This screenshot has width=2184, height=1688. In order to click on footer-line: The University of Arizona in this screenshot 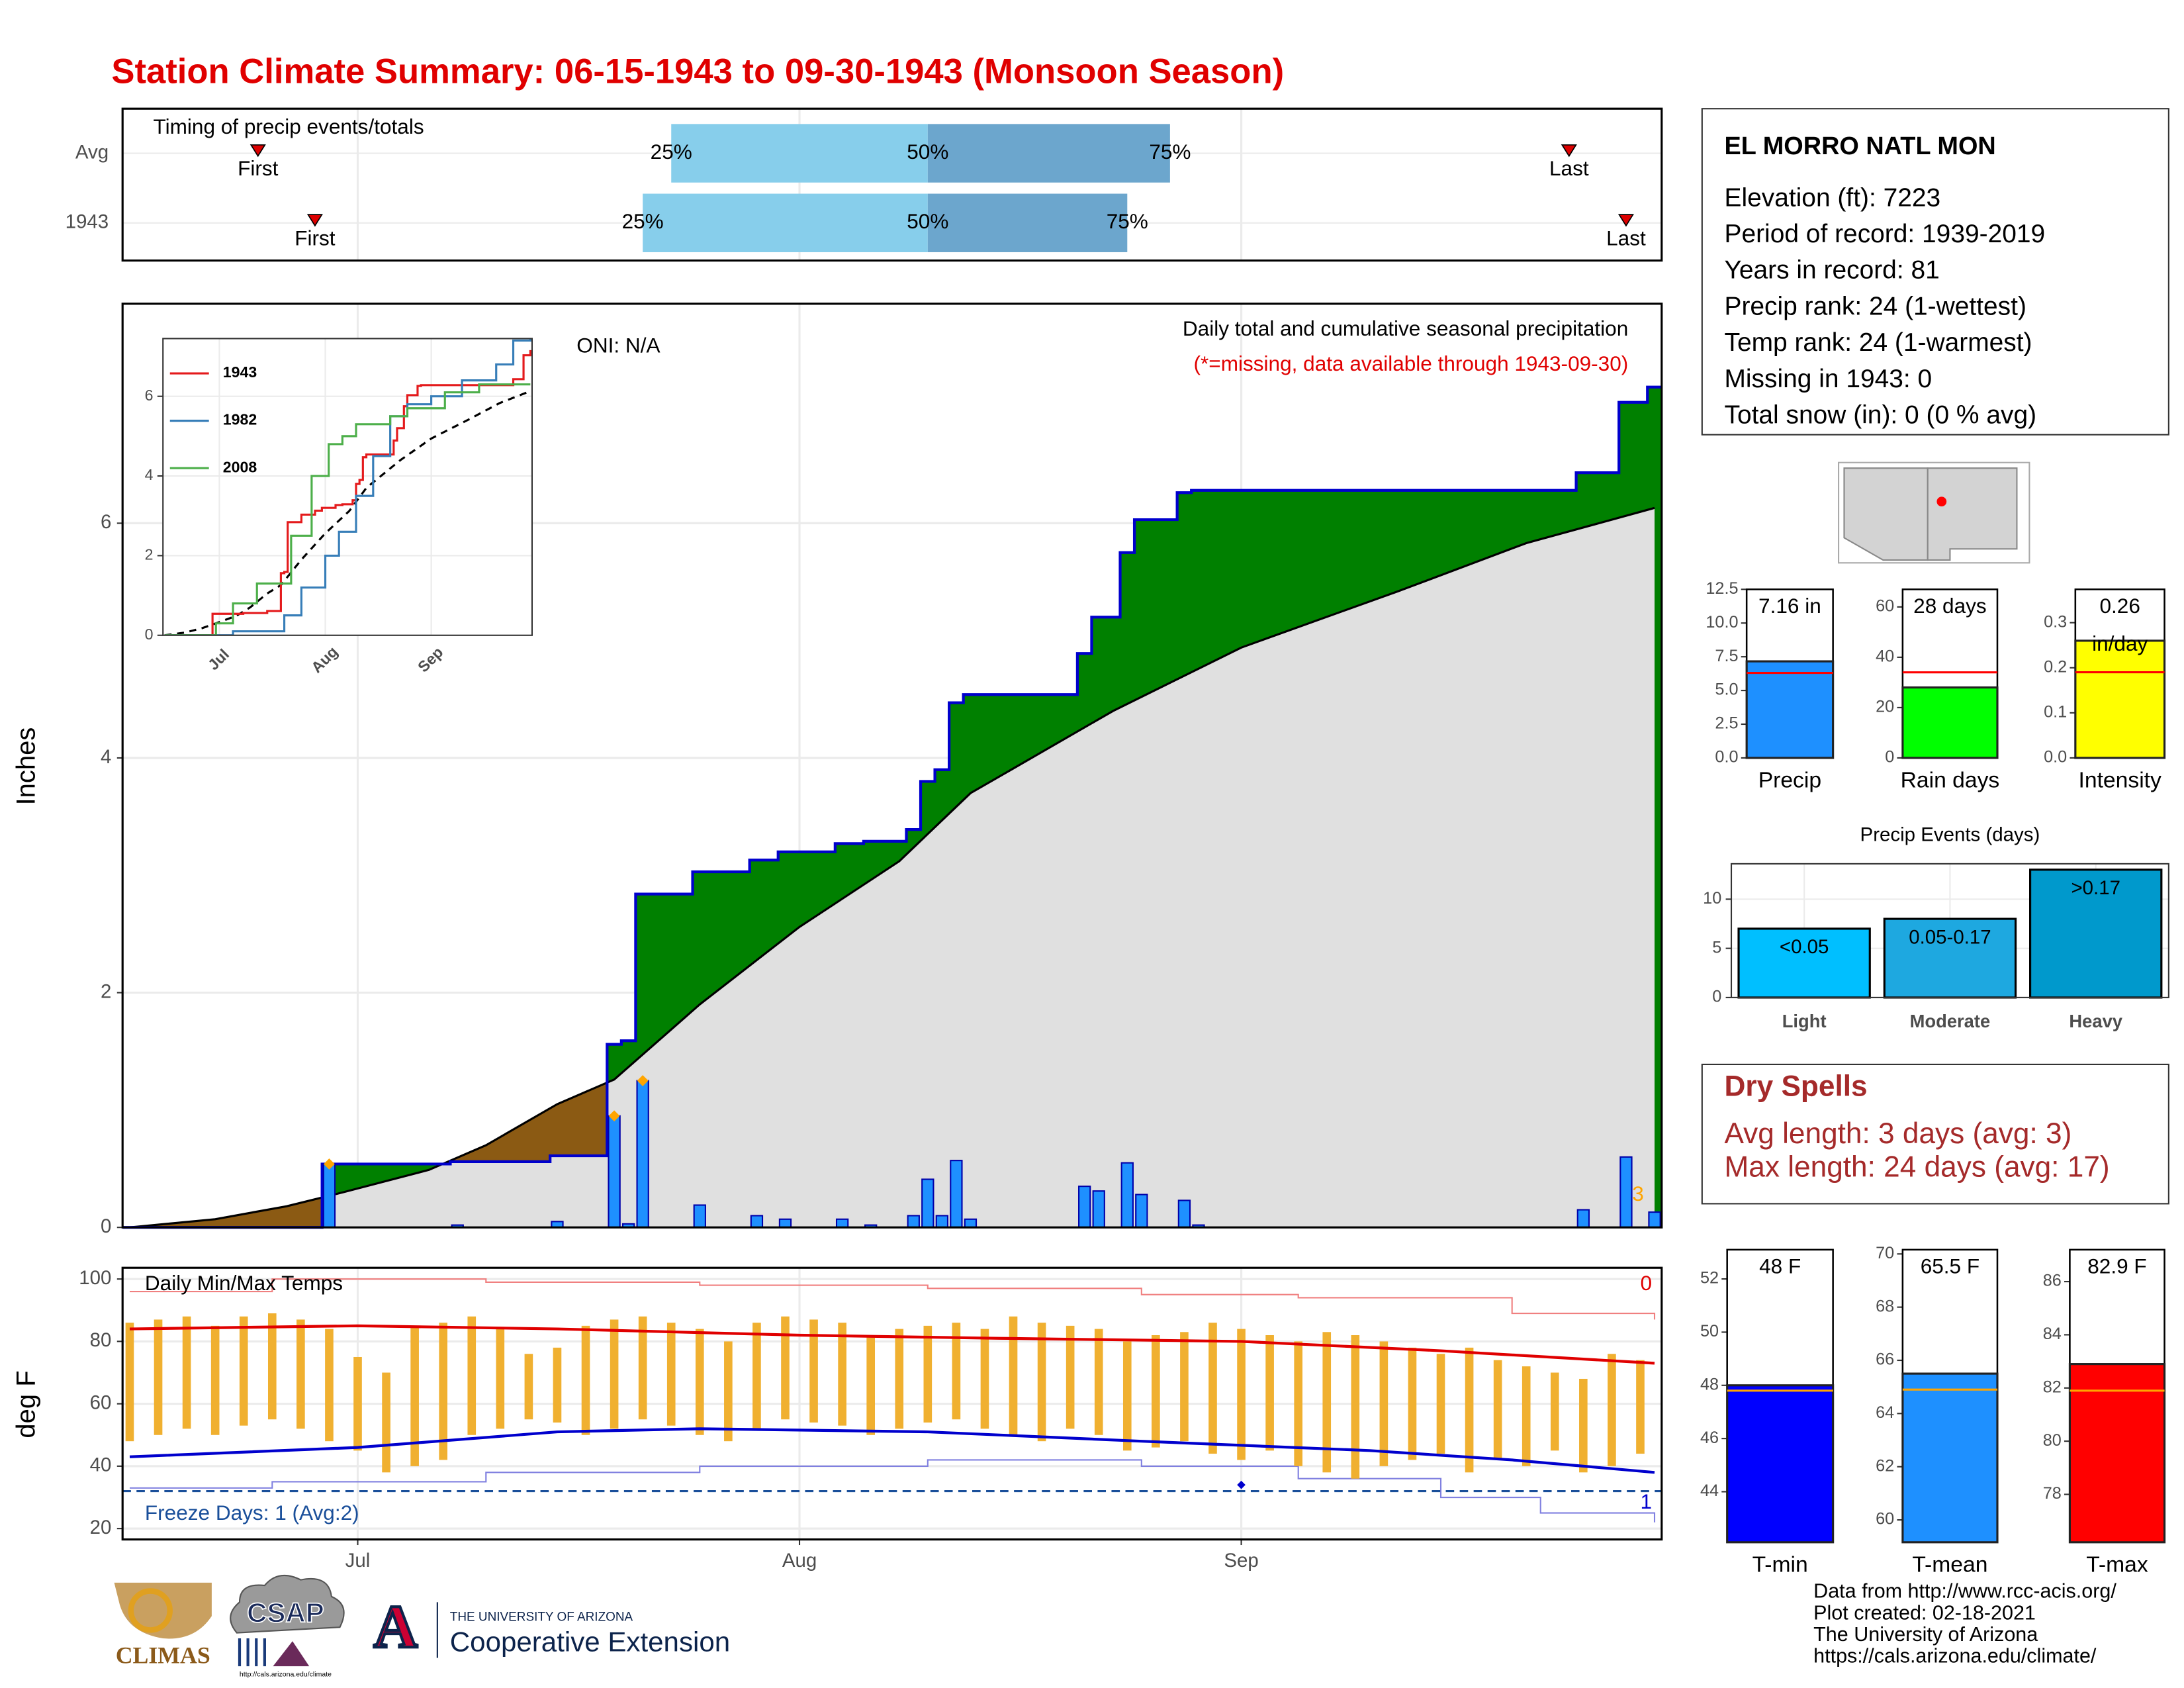, I will do `click(1925, 1634)`.